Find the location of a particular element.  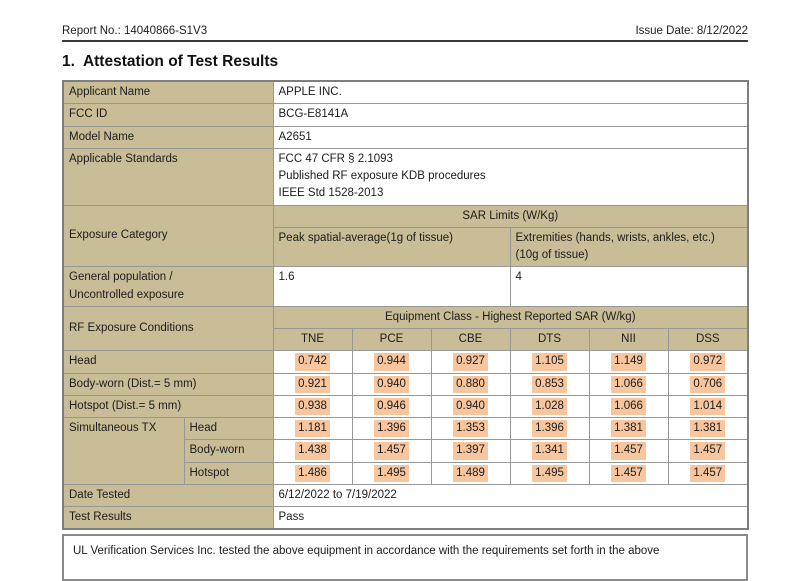

sar-value-cell: 0.880 is located at coordinates (470, 384).